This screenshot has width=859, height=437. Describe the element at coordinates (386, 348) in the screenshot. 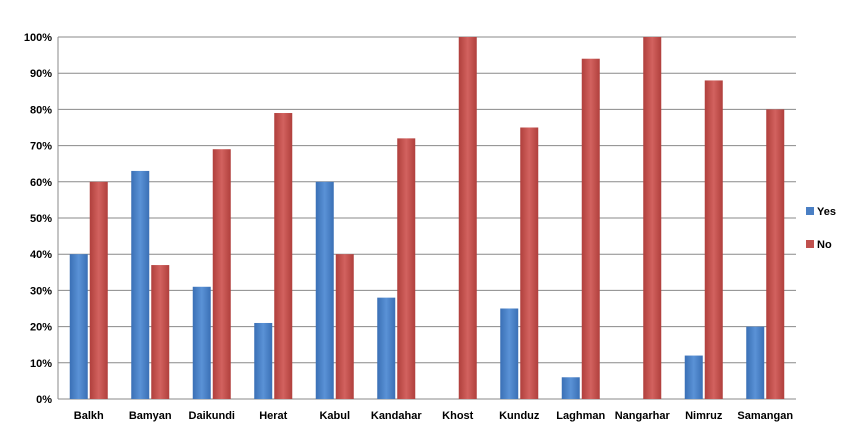

I see `bar-yes-kandahar` at that location.